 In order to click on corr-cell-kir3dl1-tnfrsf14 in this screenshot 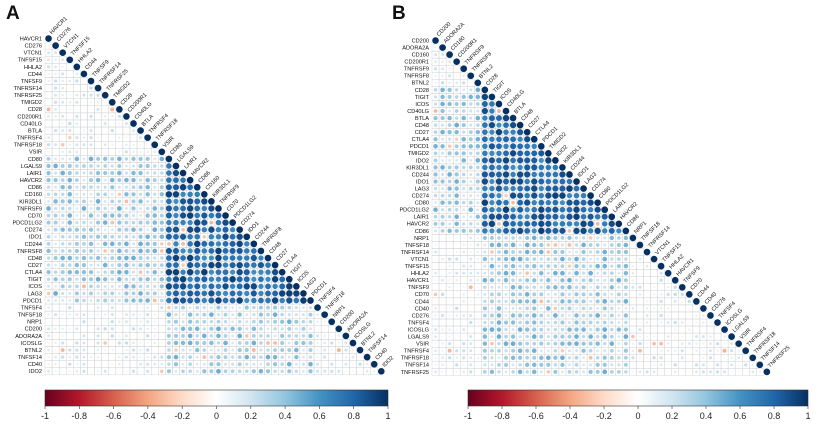, I will do `click(98, 201)`.